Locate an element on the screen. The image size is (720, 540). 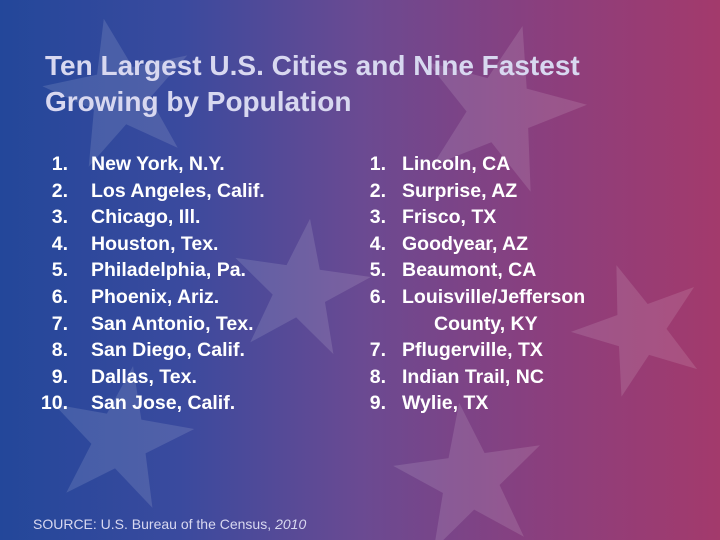
list-item: 4. Houston, Tex. is located at coordinates (147, 244).